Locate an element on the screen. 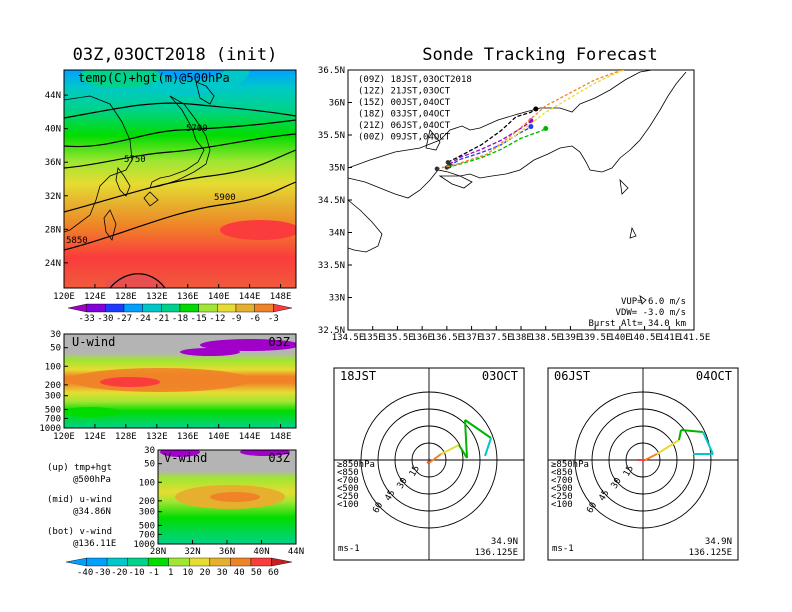  hodograph-ring-label: 30 is located at coordinates (403, 483).